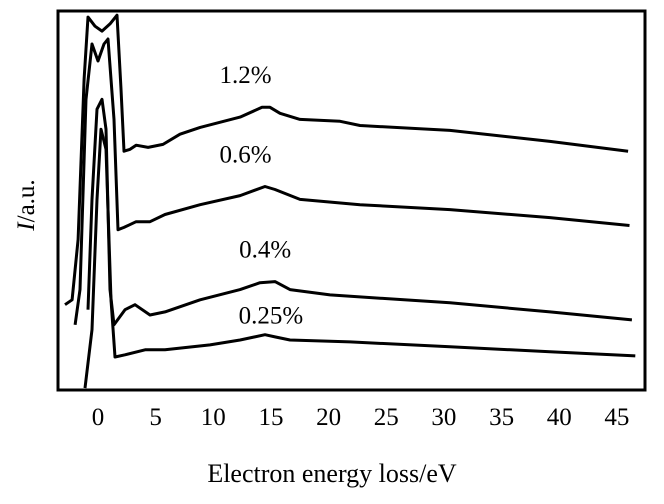 This screenshot has width=664, height=504. I want to click on x-axis-label: Electron energy loss/eV, so click(332, 473).